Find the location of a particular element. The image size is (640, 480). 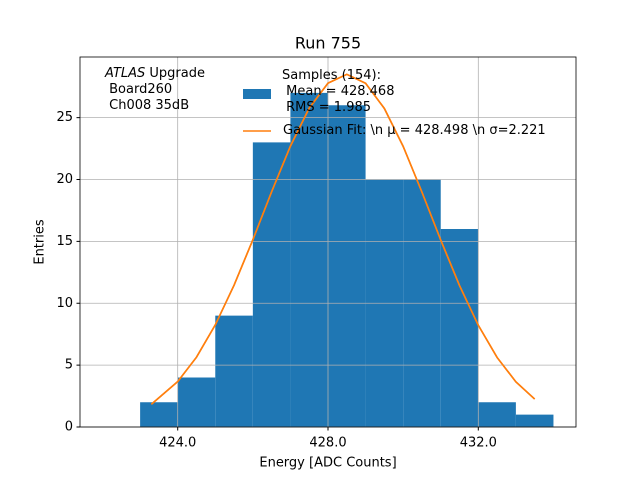

y-tick-label: 0 is located at coordinates (69, 427).